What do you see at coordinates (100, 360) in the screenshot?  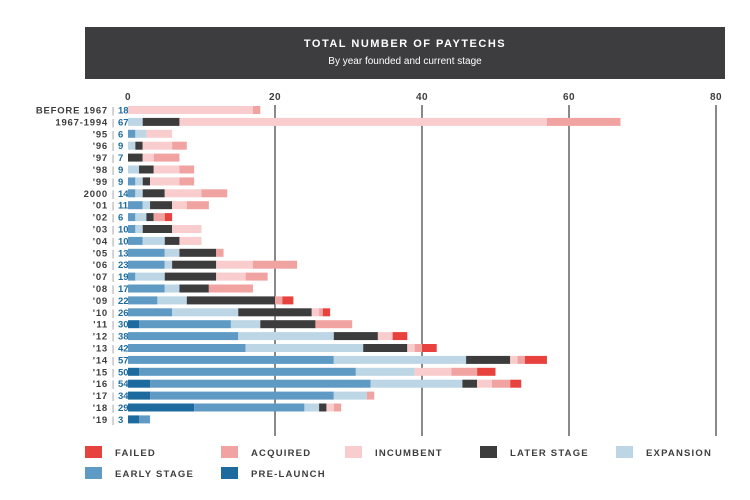 I see `category-label: '14` at bounding box center [100, 360].